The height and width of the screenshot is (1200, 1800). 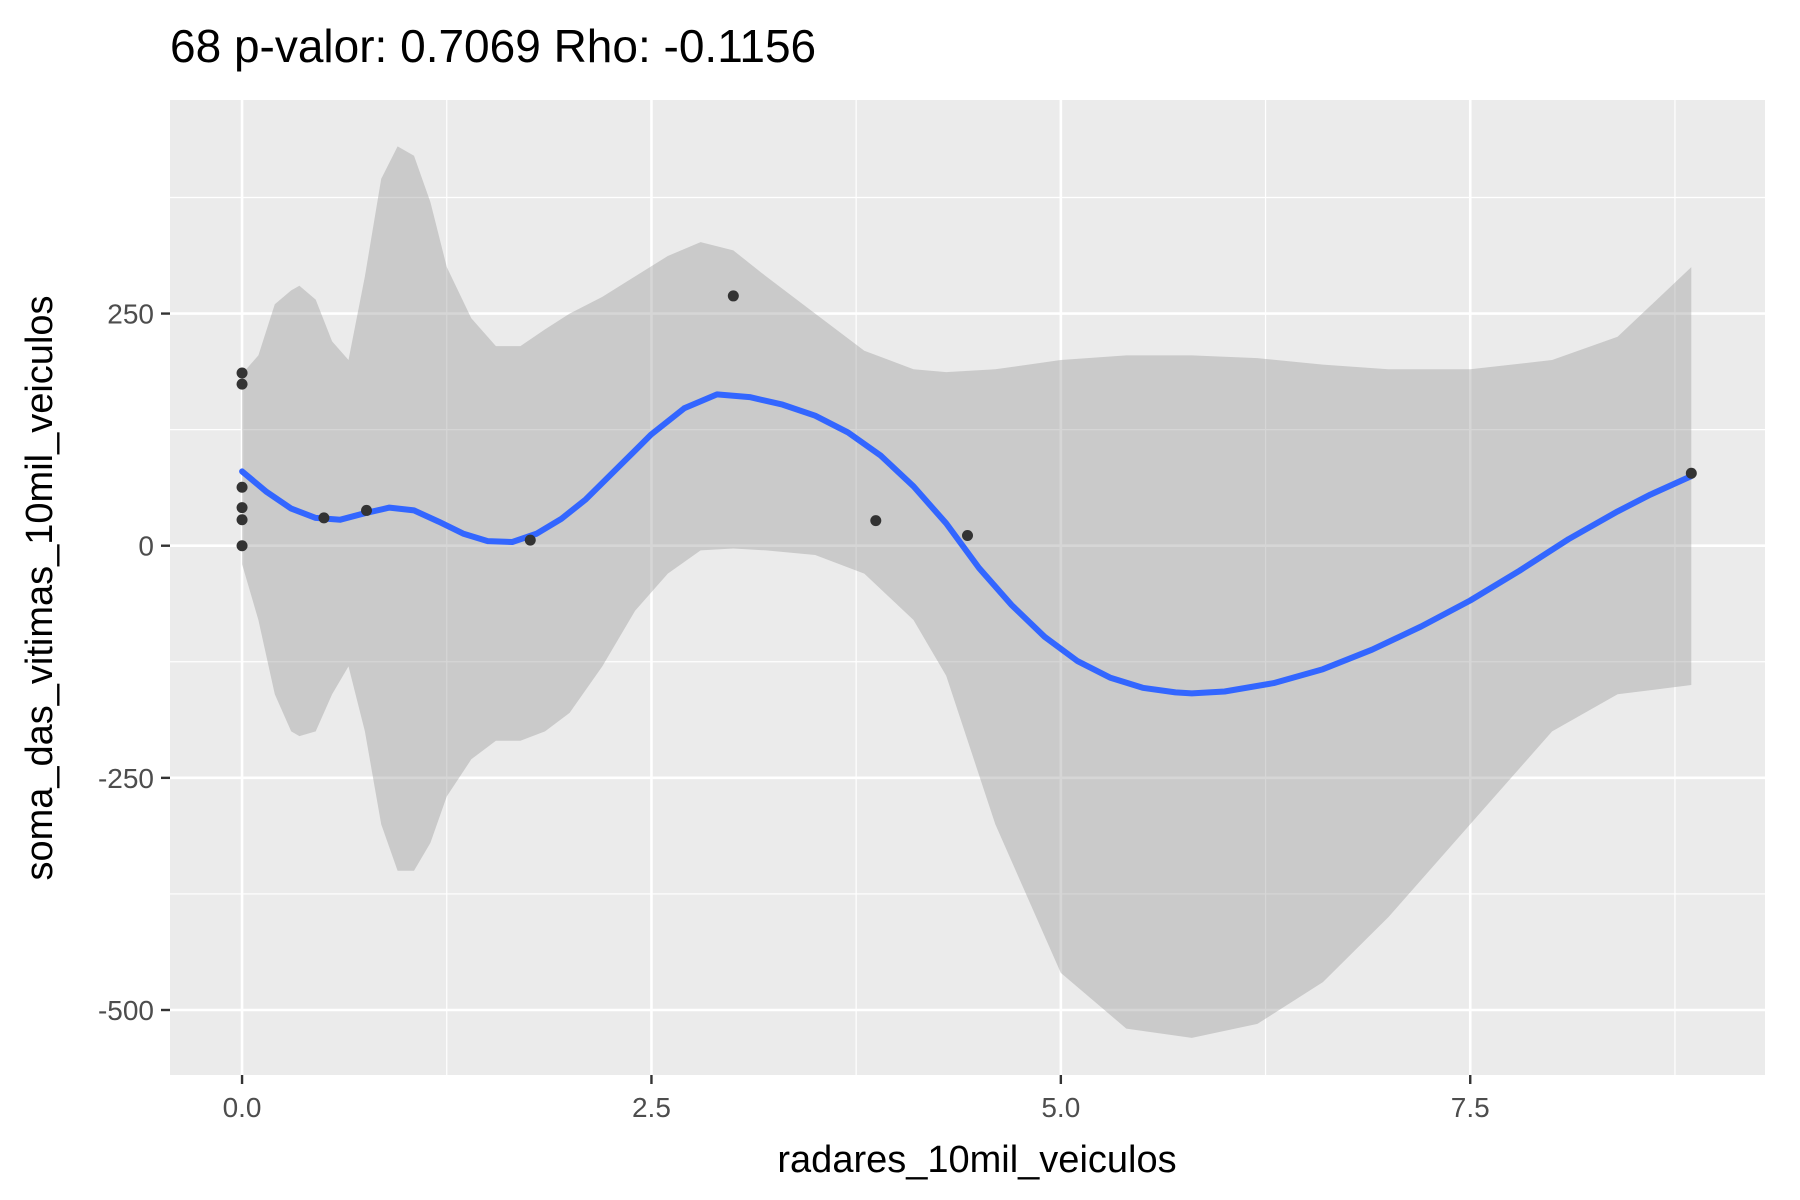 What do you see at coordinates (1470, 1107) in the screenshot?
I see `x-tick-label: 7.5` at bounding box center [1470, 1107].